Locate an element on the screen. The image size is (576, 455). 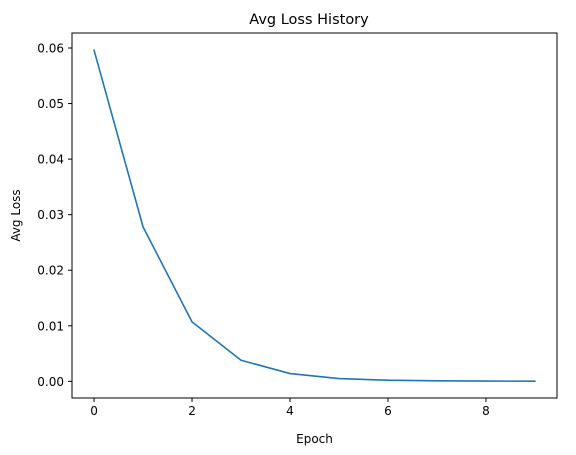
y-axis: 0.00 0.01 0.02 0.03 0.04 0.05 0.06 is located at coordinates (54, 215).